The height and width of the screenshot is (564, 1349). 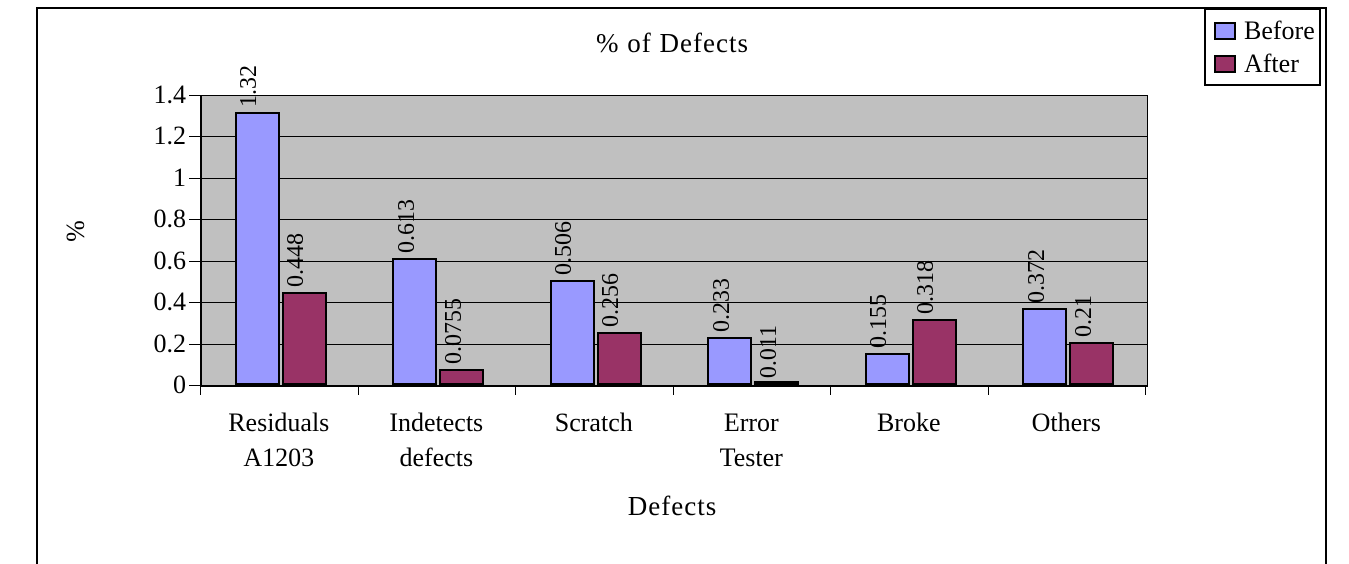 I want to click on bar-value-label: 0.256, so click(x=611, y=299).